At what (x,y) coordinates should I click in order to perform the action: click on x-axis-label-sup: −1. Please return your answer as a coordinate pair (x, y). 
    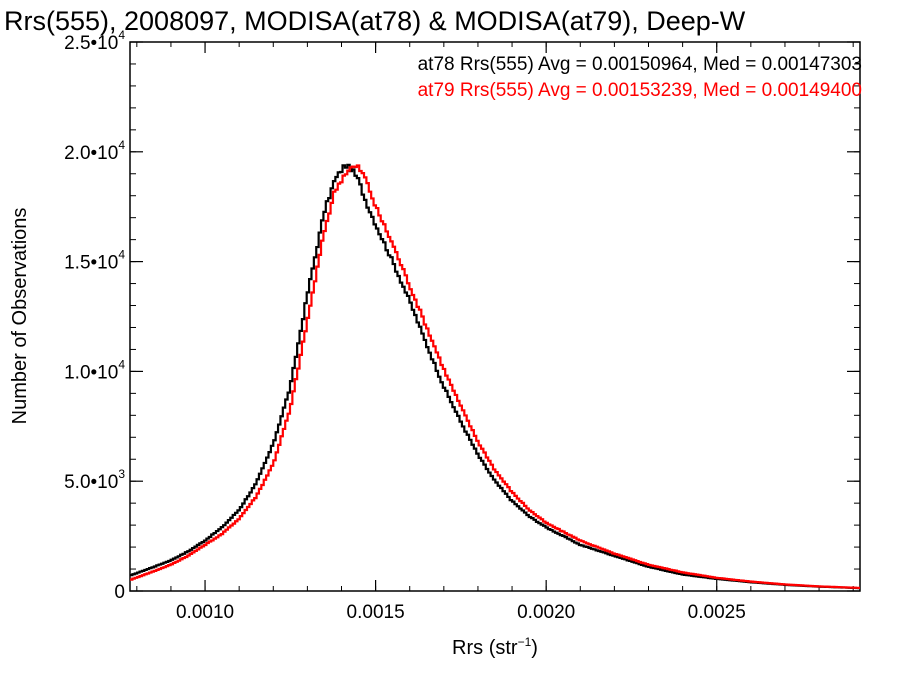
    Looking at the image, I should click on (525, 642).